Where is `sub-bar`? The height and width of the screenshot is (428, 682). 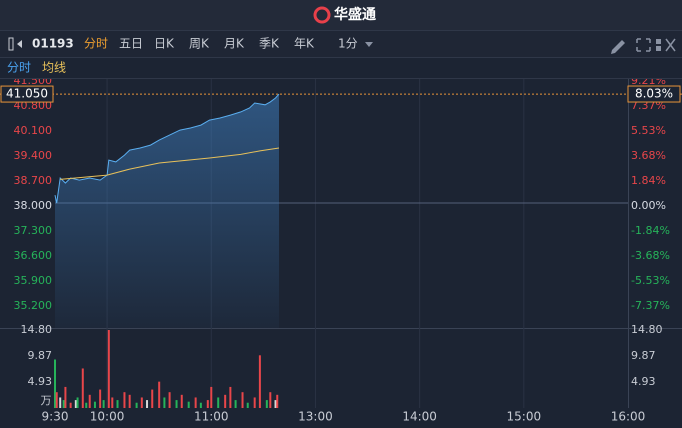 sub-bar is located at coordinates (341, 68).